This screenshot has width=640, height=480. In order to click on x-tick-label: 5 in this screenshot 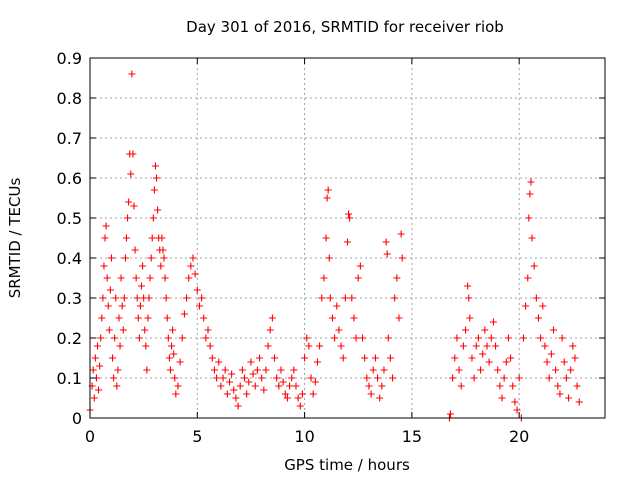, I will do `click(197, 436)`.